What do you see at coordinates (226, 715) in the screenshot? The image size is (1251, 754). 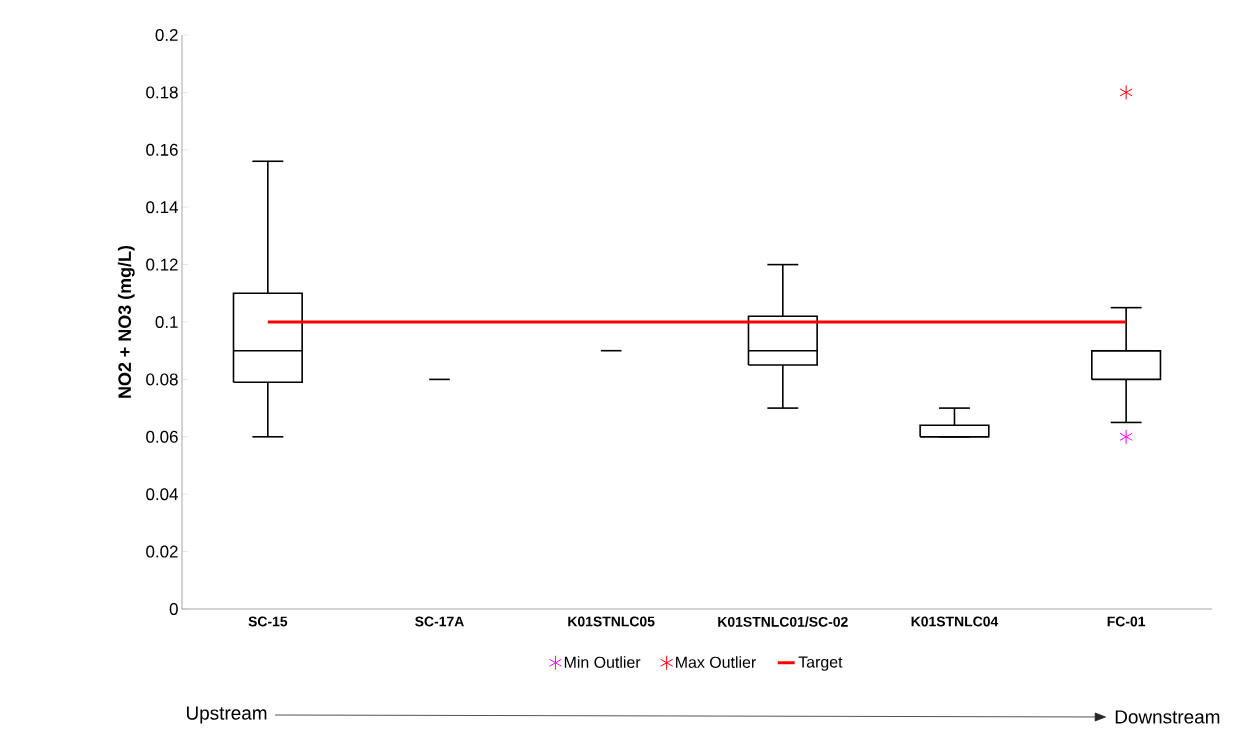 I see `text: Upstream` at bounding box center [226, 715].